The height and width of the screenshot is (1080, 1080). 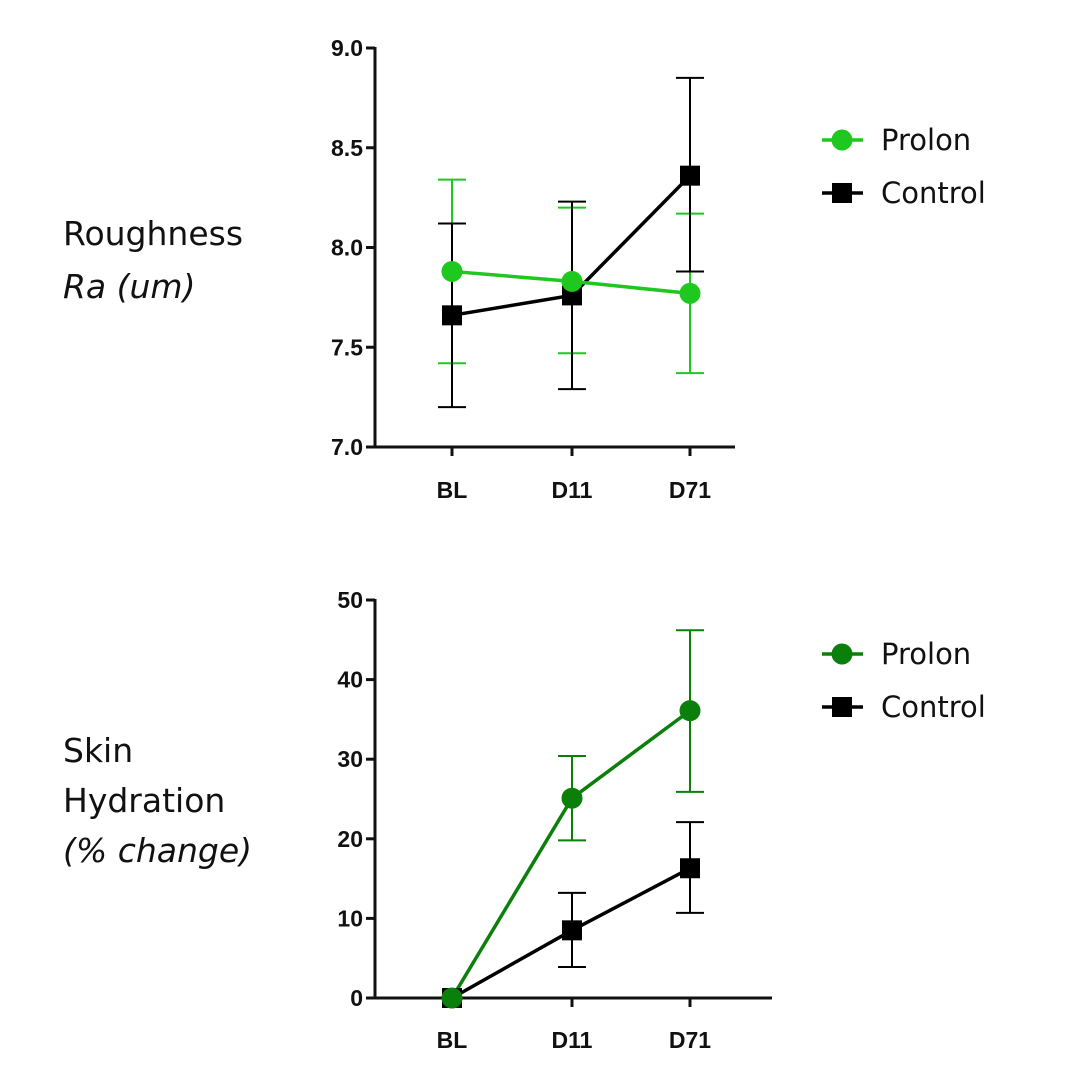 What do you see at coordinates (350, 680) in the screenshot?
I see `y-tick-label: 40` at bounding box center [350, 680].